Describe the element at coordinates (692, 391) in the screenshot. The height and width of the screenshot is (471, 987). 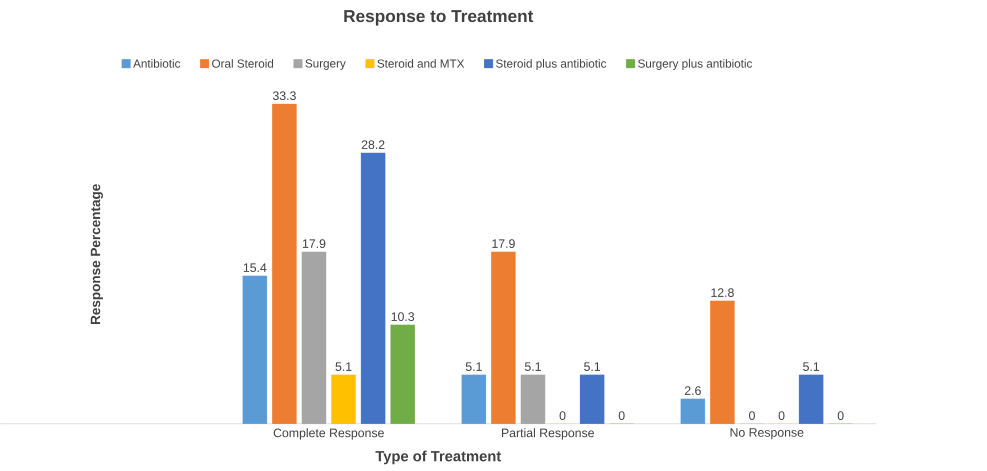
I see `data-label: 2.6` at that location.